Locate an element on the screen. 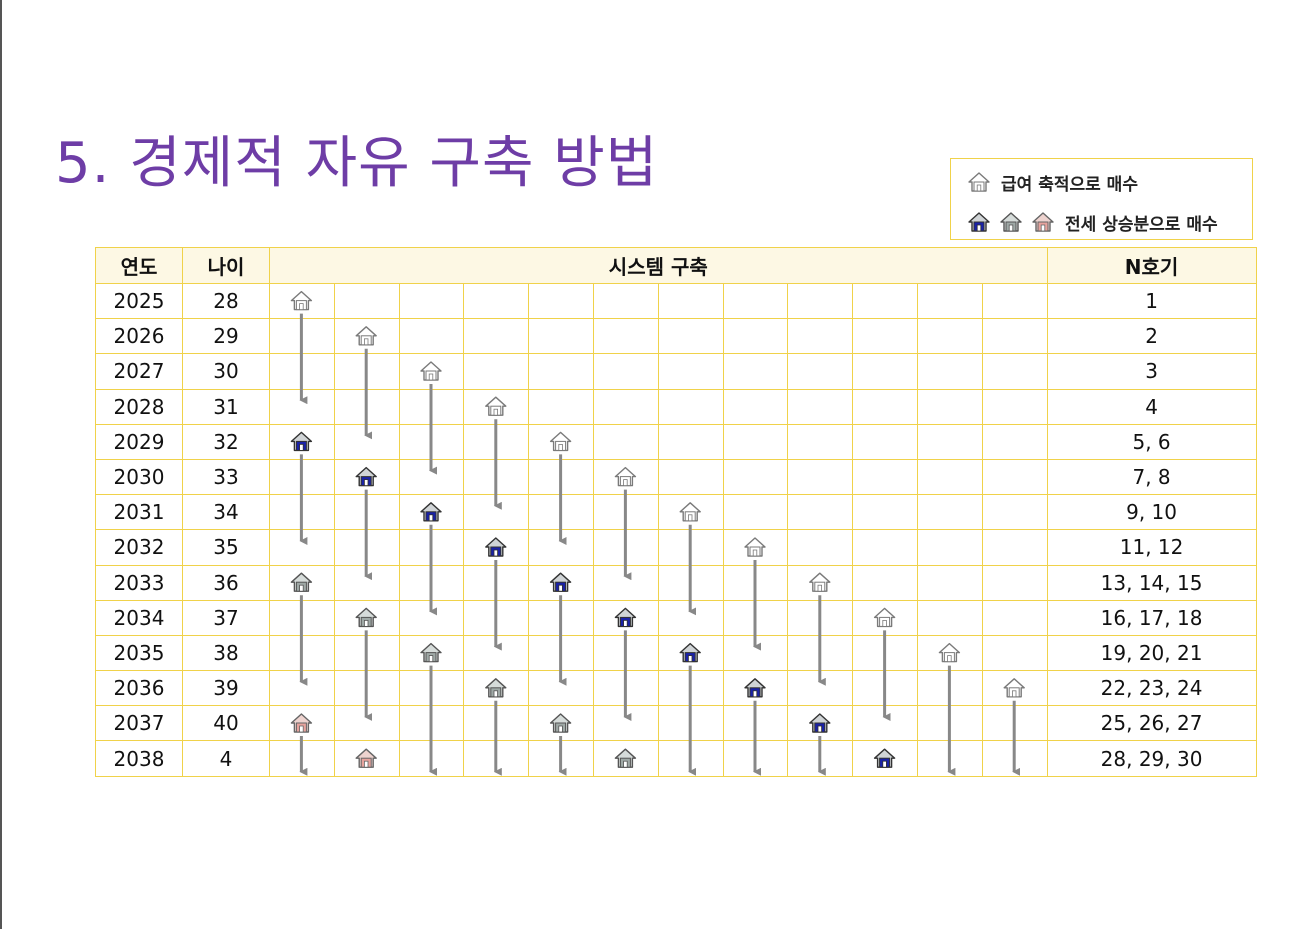 The image size is (1302, 929). house-outline-icon is located at coordinates (979, 182).